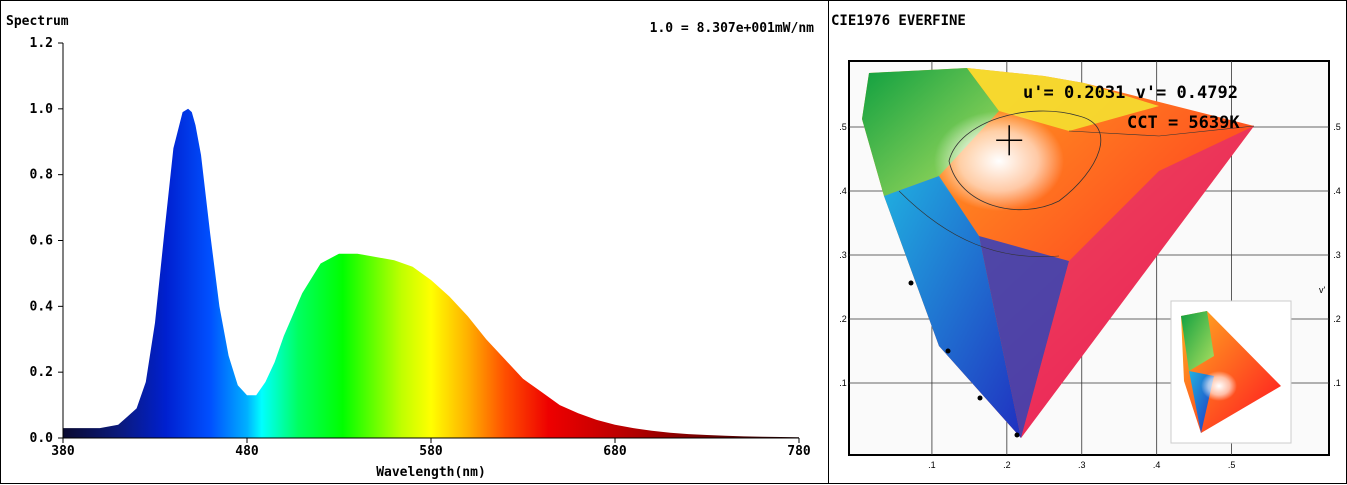 Image resolution: width=1347 pixels, height=485 pixels. I want to click on chromaticity-marker, so click(1009, 140).